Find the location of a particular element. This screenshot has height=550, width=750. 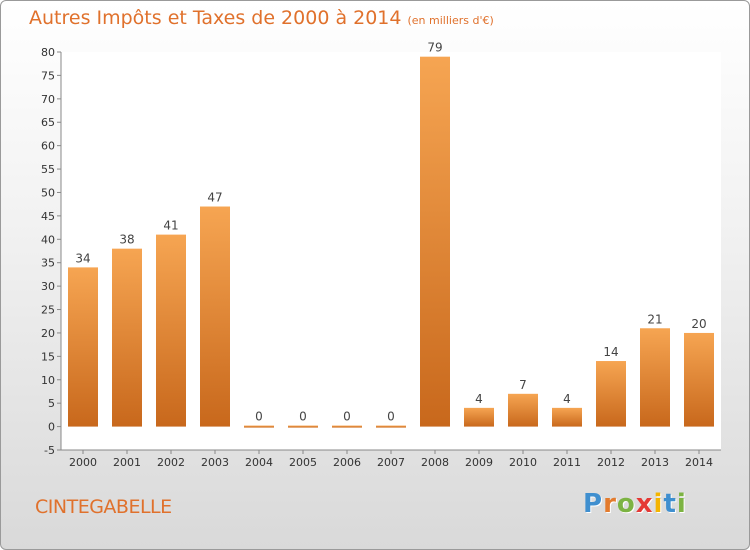

x-tick-label: 2008 is located at coordinates (435, 462).